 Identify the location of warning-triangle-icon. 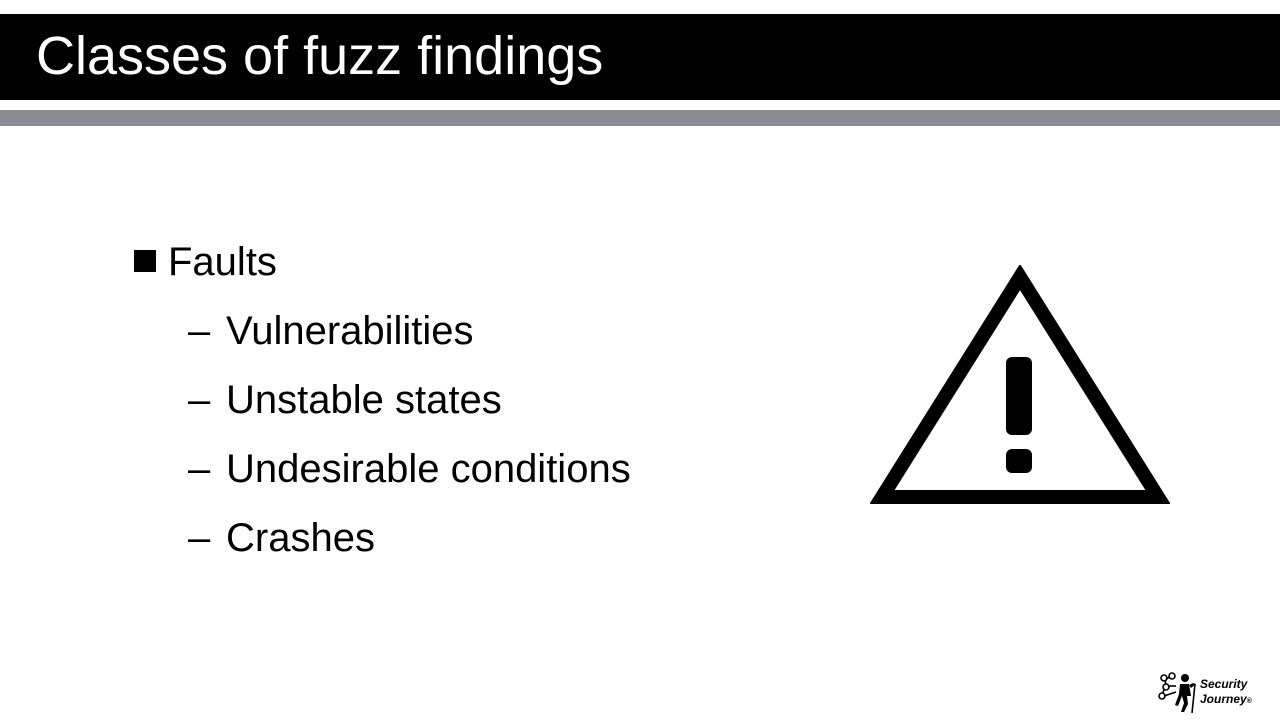
(1020, 384).